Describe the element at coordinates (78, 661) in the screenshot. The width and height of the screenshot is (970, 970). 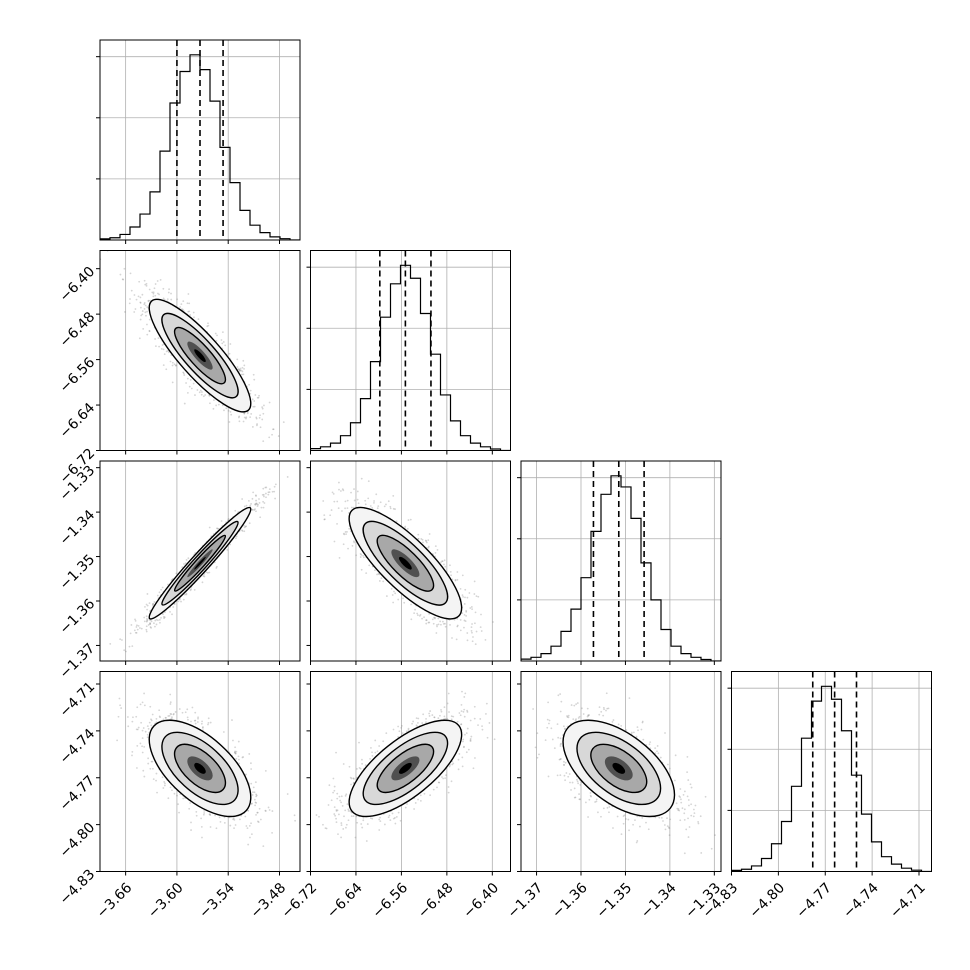
I see `y-tick-label: −1.37` at that location.